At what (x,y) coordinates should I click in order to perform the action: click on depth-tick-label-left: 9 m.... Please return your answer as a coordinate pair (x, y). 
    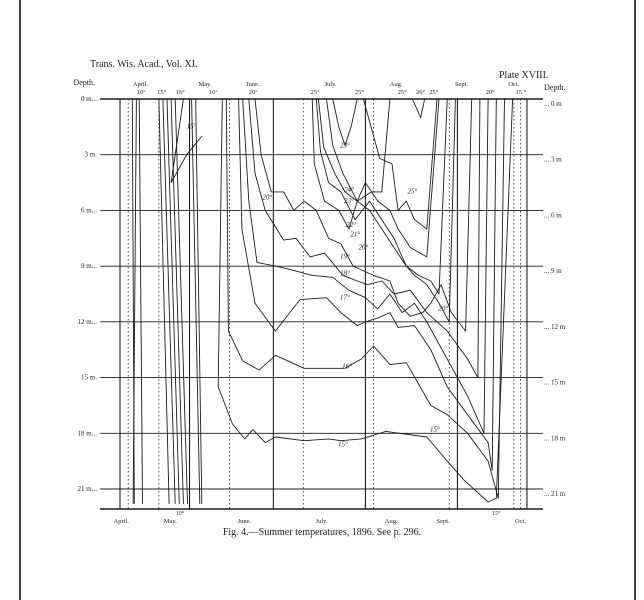
    Looking at the image, I should click on (89, 266).